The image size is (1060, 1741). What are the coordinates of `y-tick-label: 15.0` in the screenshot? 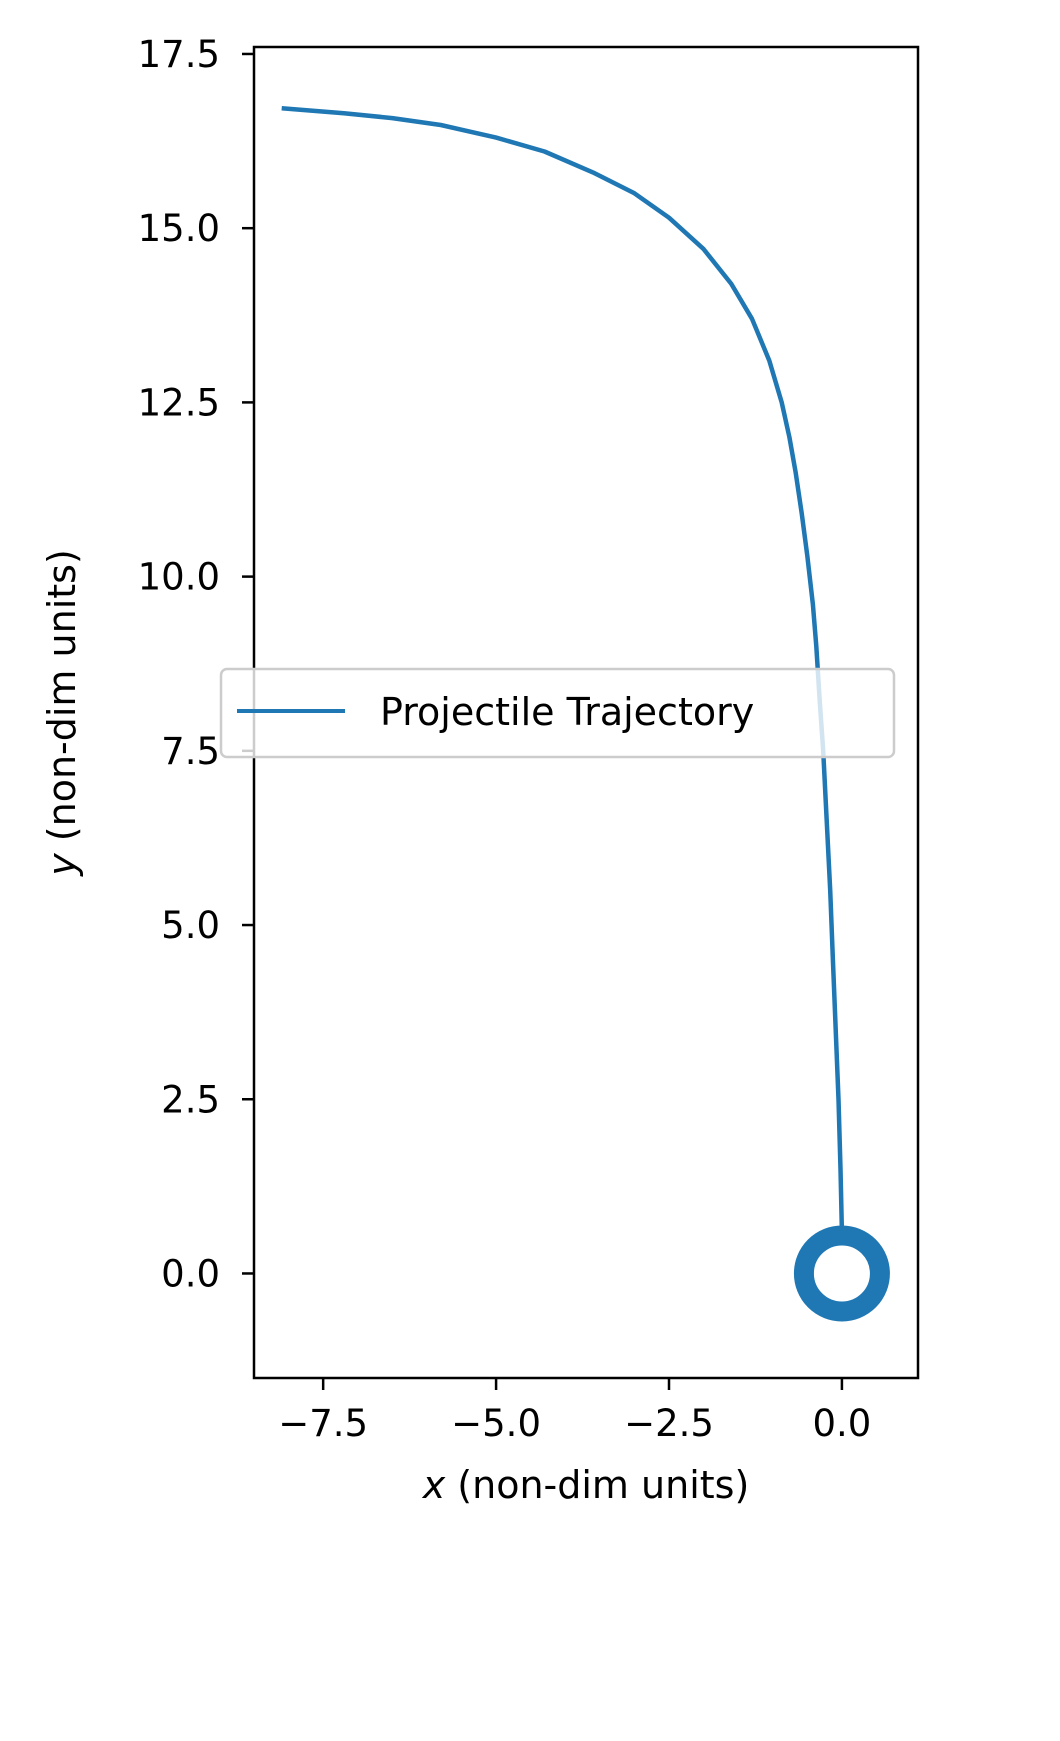 It's located at (179, 228).